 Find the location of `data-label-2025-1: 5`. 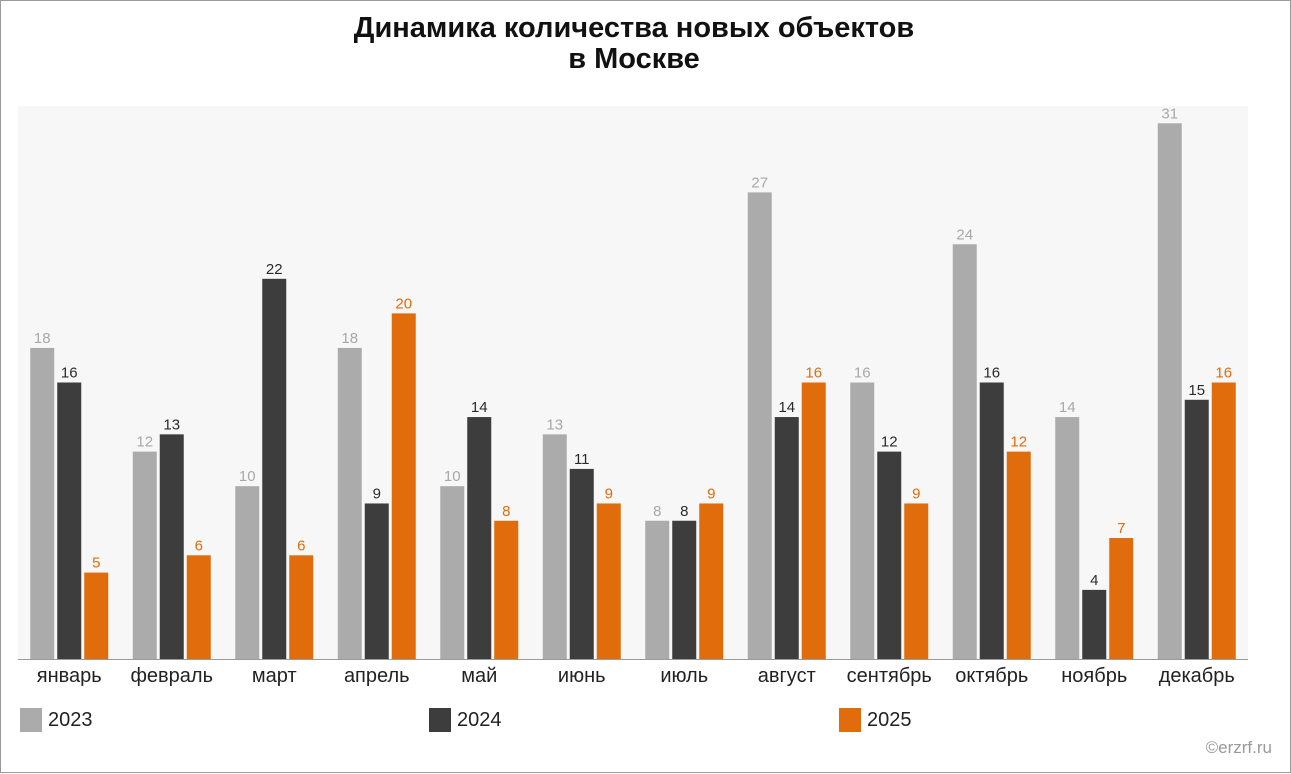

data-label-2025-1: 5 is located at coordinates (96, 563).